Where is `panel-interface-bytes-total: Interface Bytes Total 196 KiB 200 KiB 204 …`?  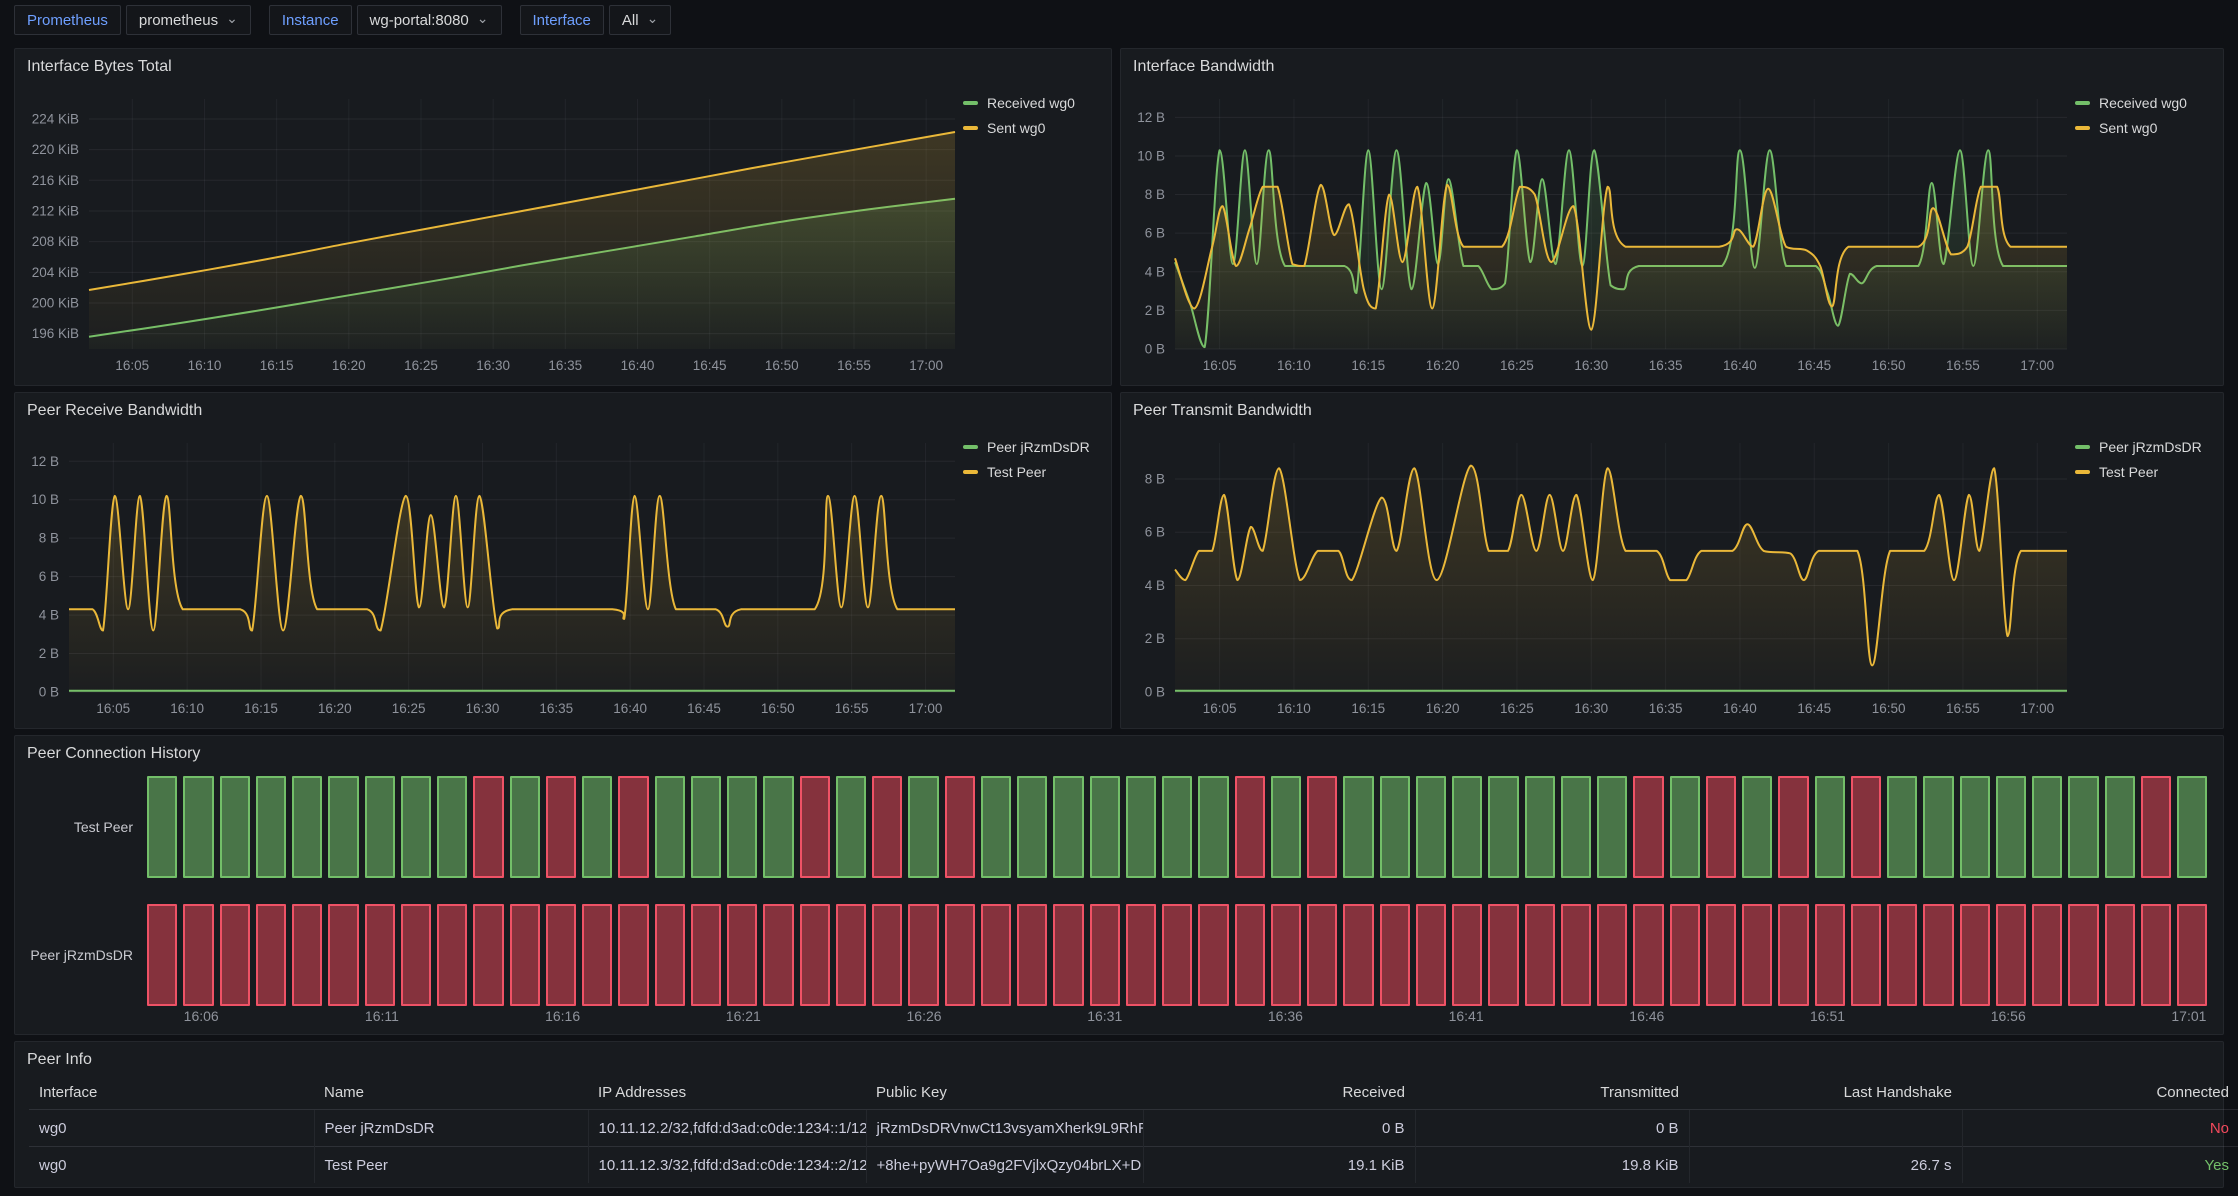 panel-interface-bytes-total: Interface Bytes Total 196 KiB 200 KiB 204 … is located at coordinates (563, 217).